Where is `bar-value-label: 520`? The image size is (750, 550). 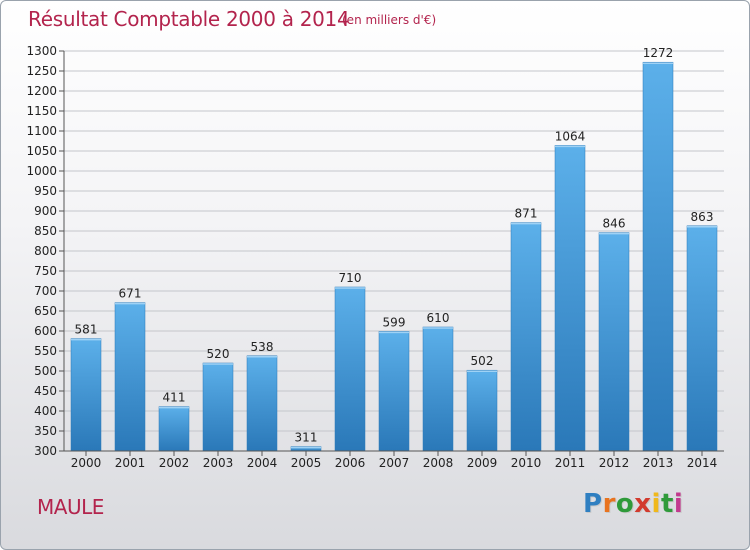 bar-value-label: 520 is located at coordinates (218, 354).